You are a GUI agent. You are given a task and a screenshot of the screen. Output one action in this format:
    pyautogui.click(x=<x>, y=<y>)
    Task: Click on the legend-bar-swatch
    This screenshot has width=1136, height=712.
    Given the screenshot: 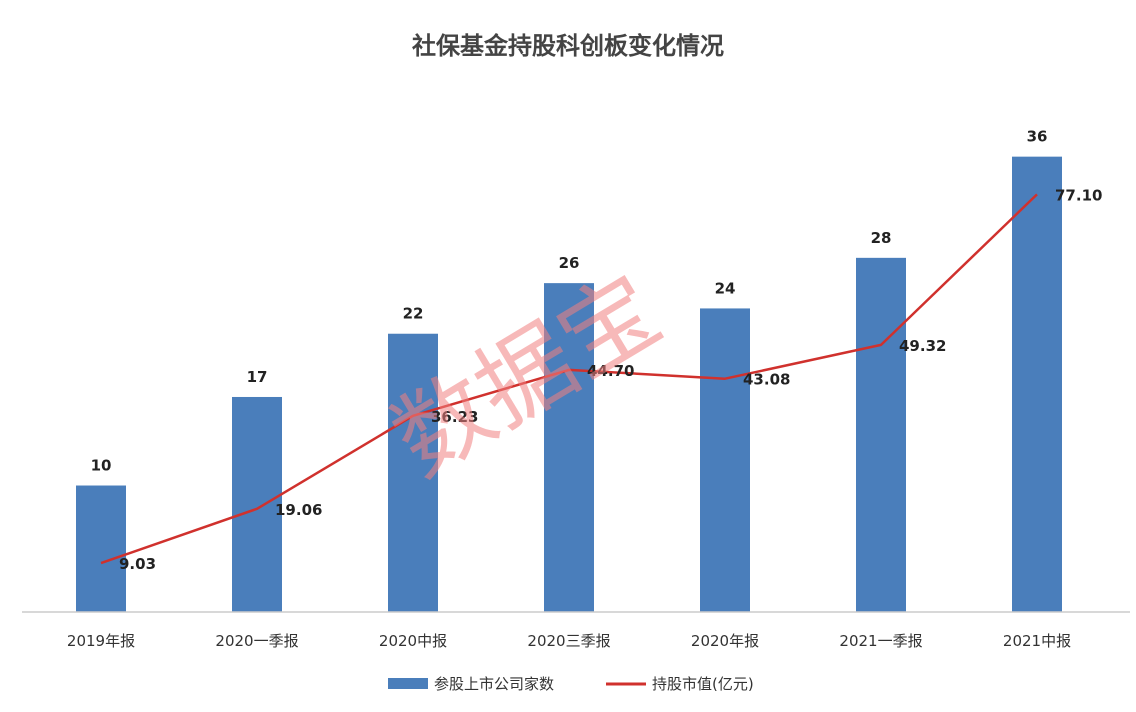 What is the action you would take?
    pyautogui.click(x=408, y=683)
    